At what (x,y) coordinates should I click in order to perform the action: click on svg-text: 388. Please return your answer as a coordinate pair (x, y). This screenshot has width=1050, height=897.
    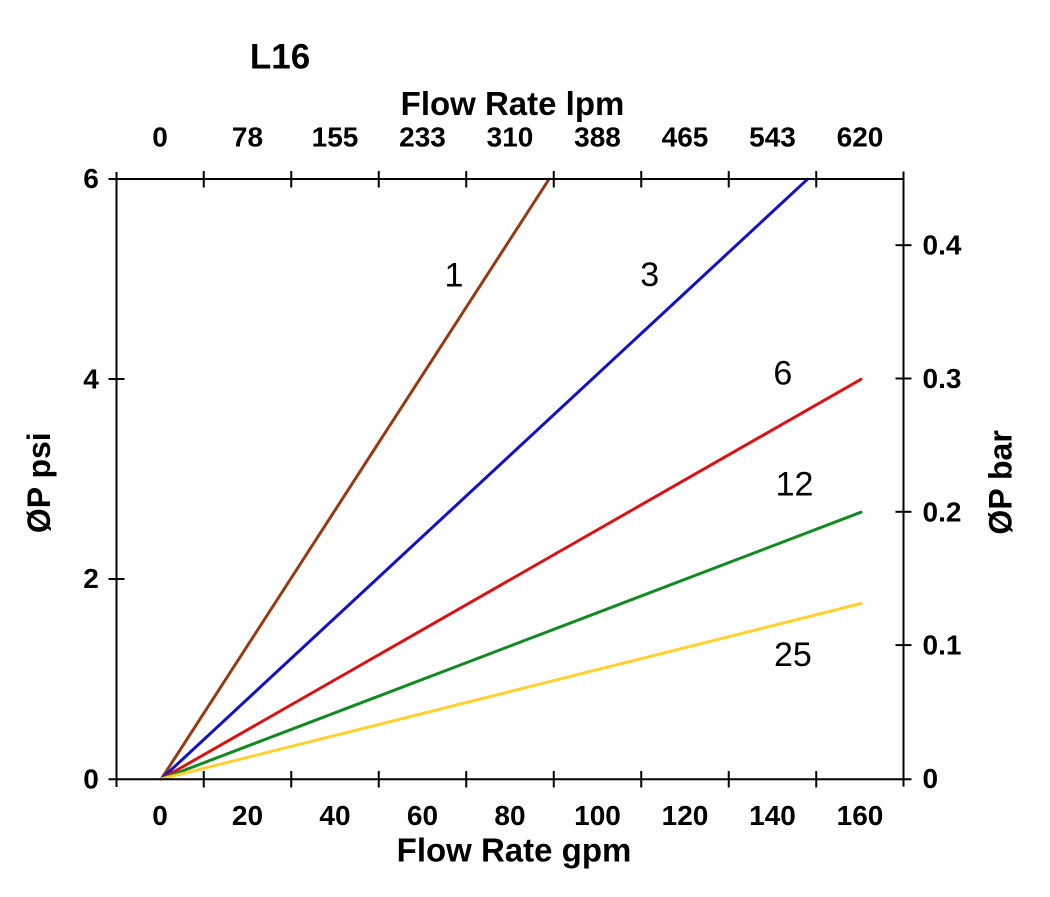
    Looking at the image, I should click on (597, 137).